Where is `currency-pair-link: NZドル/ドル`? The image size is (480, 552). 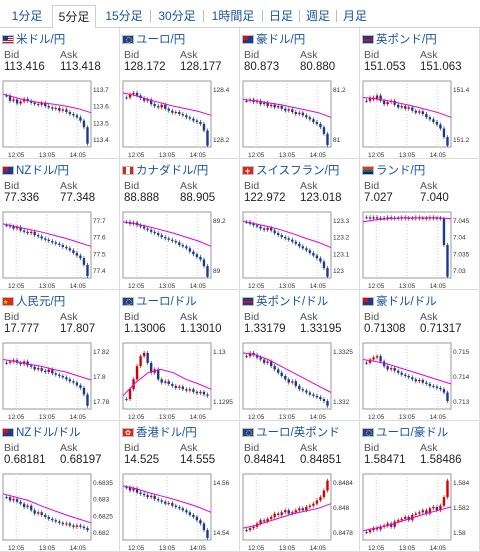 currency-pair-link: NZドル/ドル is located at coordinates (41, 433).